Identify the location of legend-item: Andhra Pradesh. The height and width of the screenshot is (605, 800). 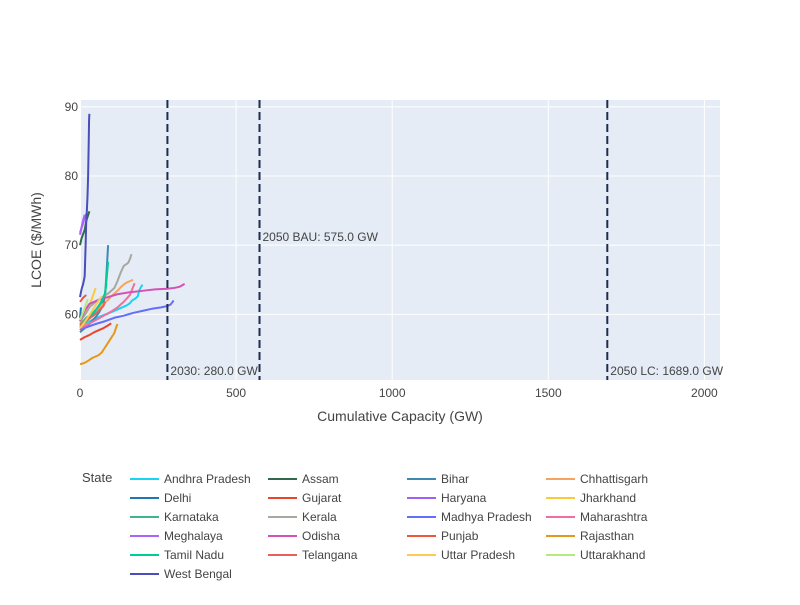
(190, 479).